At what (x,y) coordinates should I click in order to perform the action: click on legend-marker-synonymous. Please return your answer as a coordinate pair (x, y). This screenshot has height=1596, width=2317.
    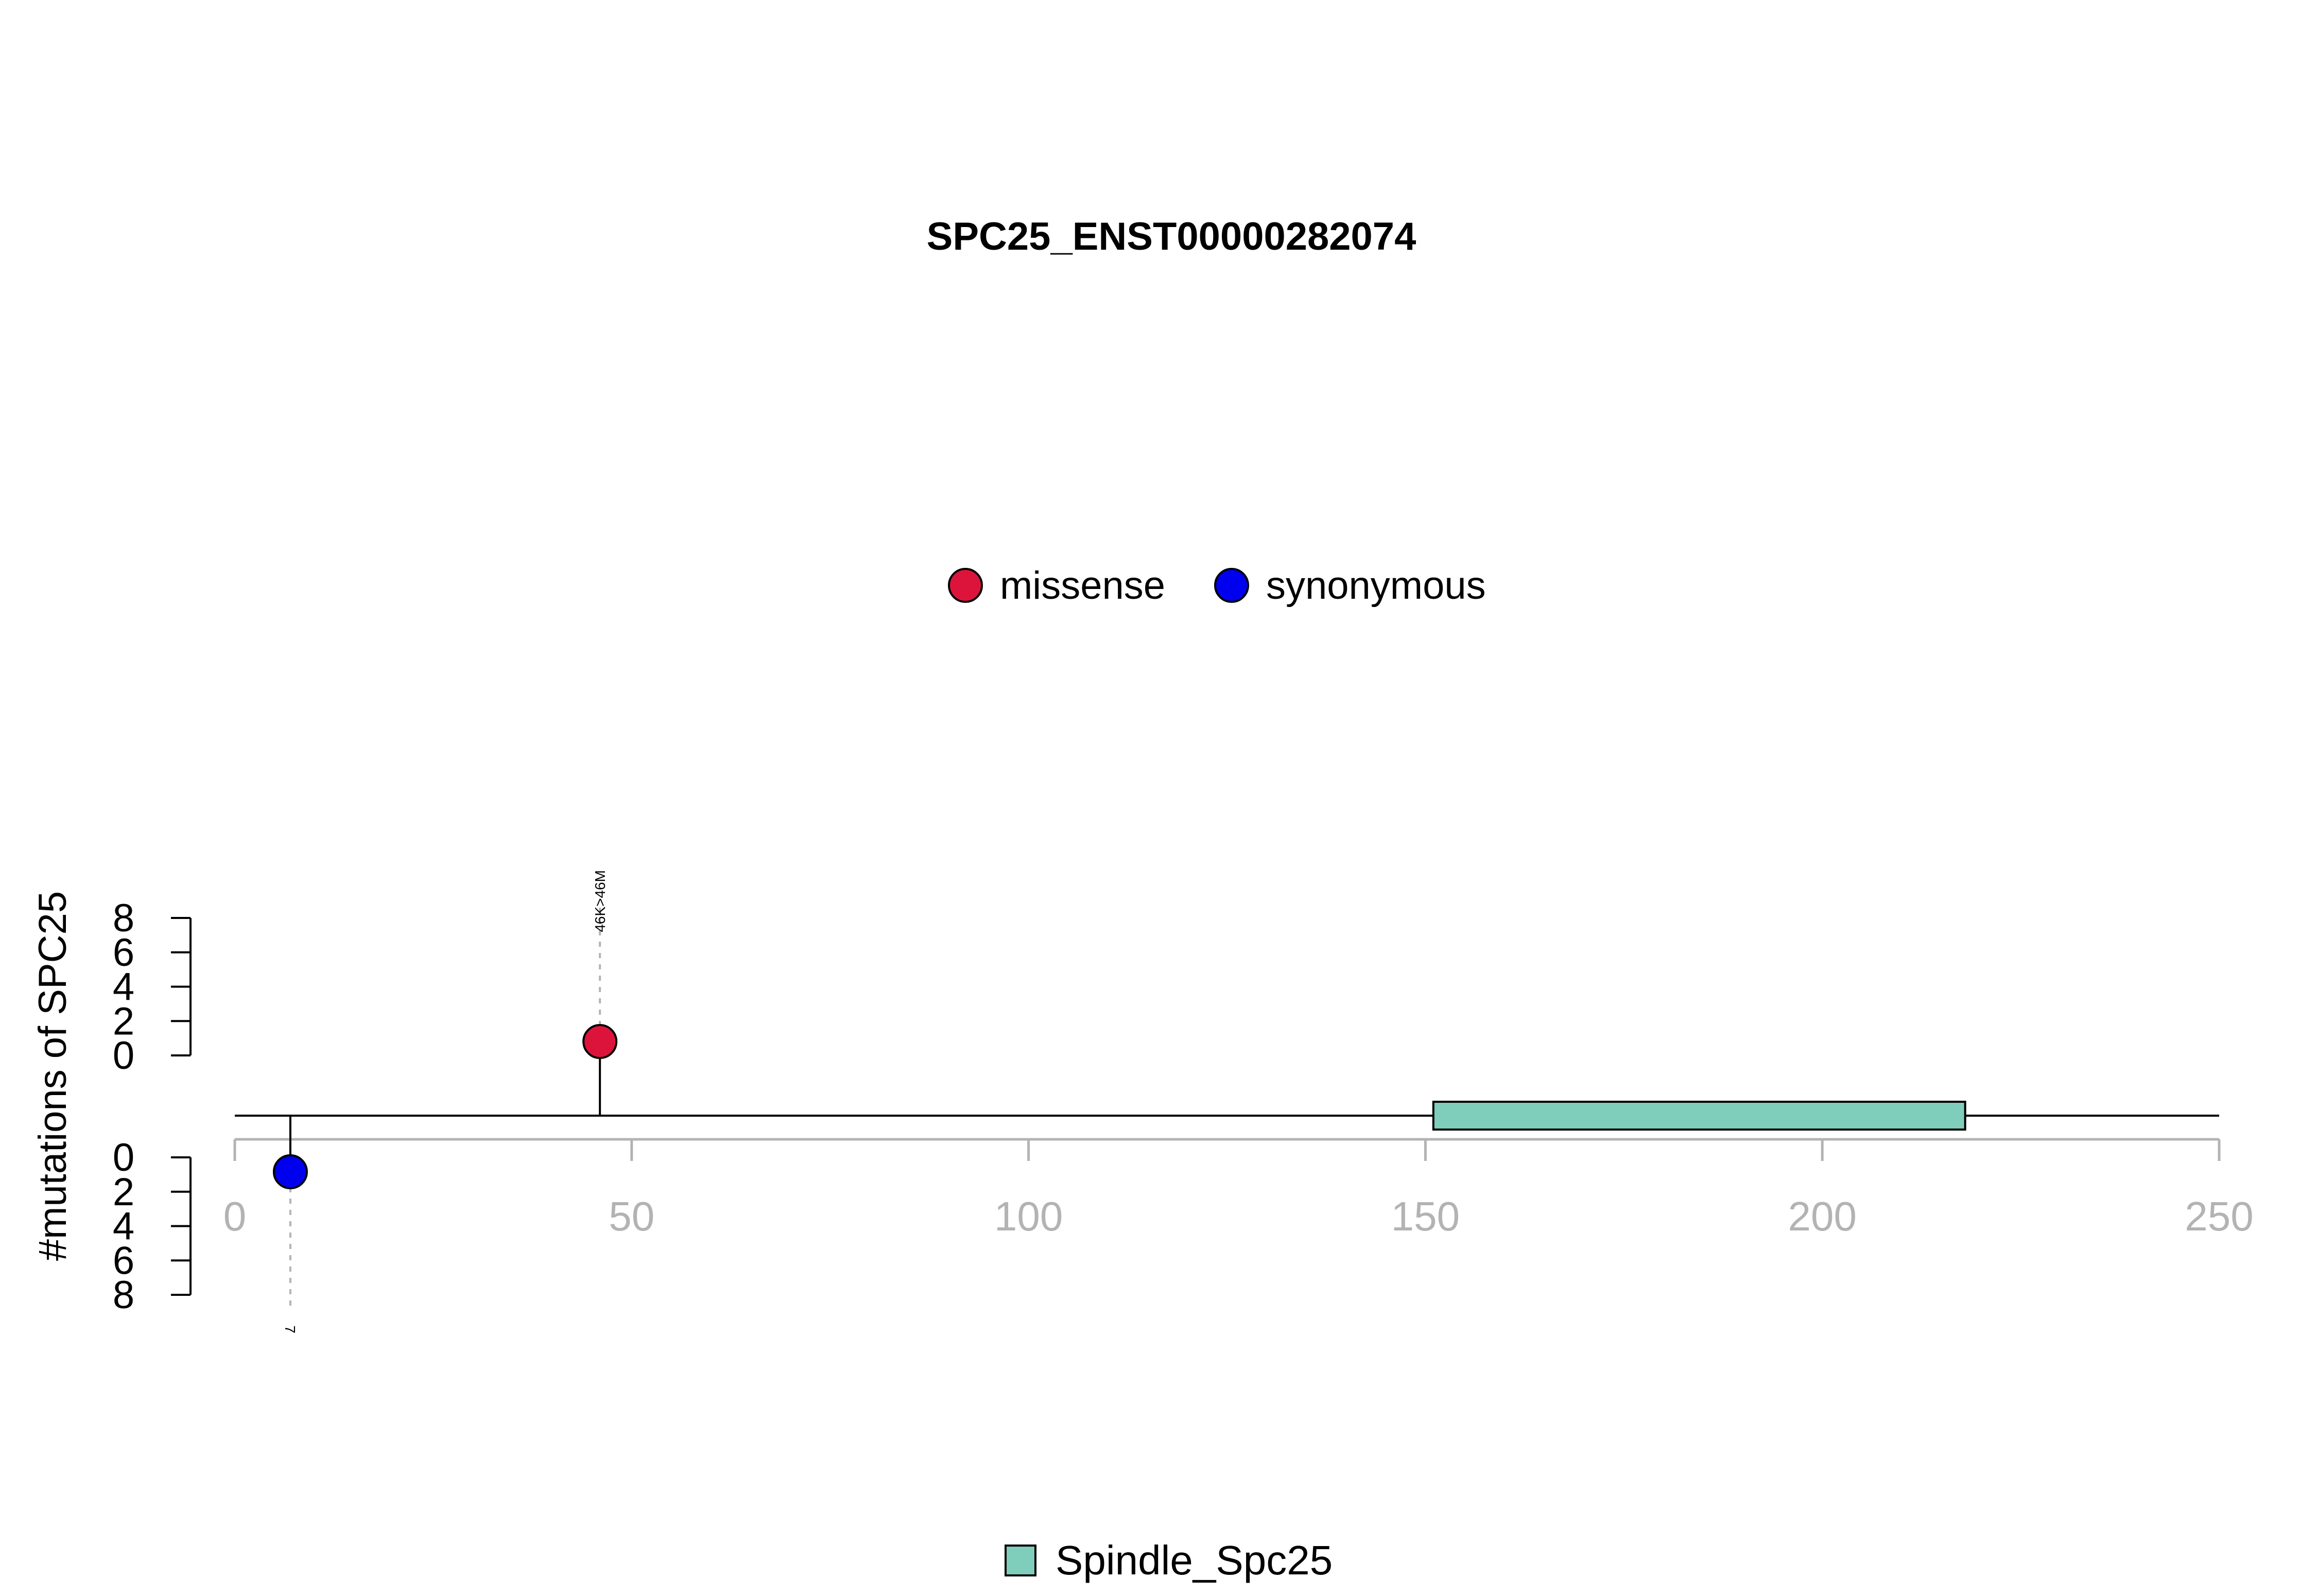
    Looking at the image, I should click on (1231, 586).